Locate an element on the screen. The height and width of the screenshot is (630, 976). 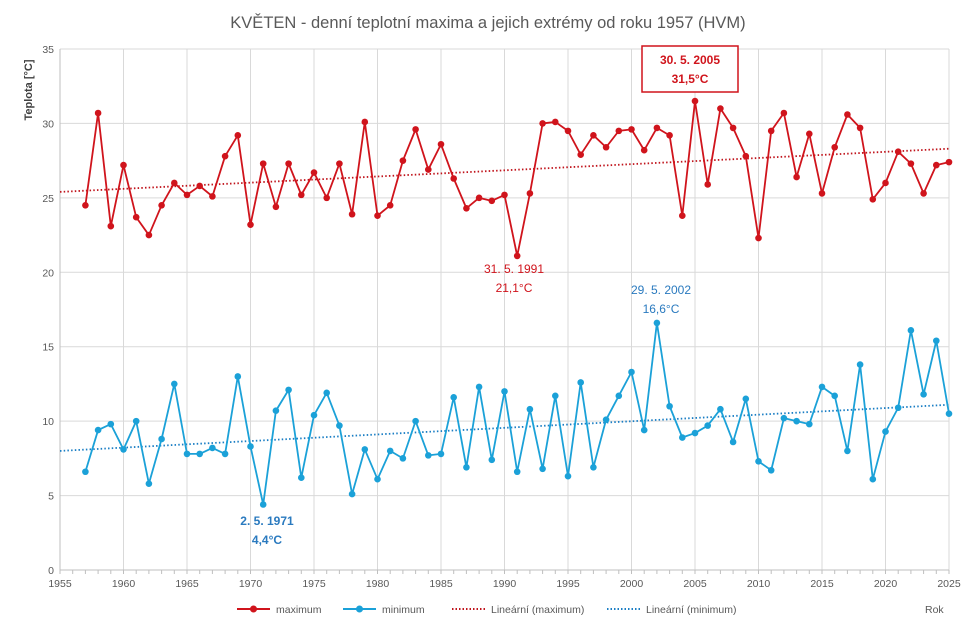
x-tick-label: 2015 is located at coordinates (822, 584).